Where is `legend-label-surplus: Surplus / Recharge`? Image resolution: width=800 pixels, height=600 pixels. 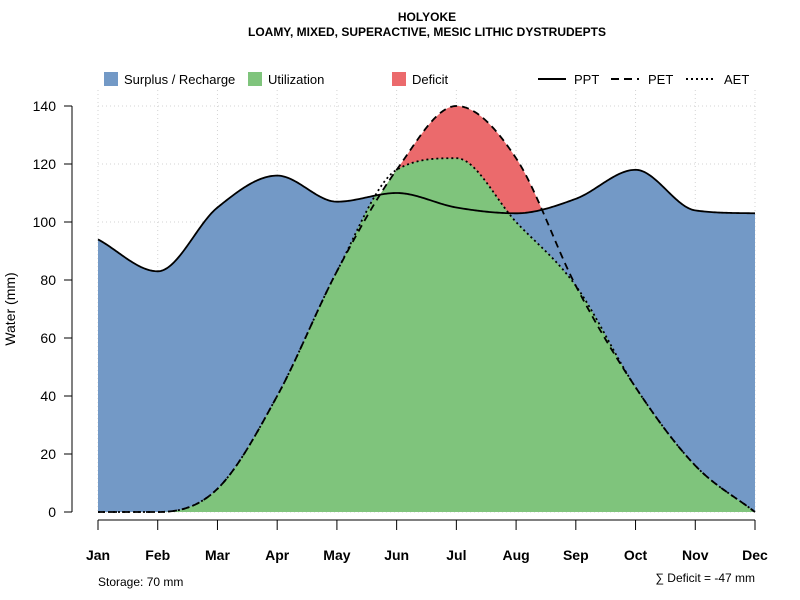
legend-label-surplus: Surplus / Recharge is located at coordinates (179, 79).